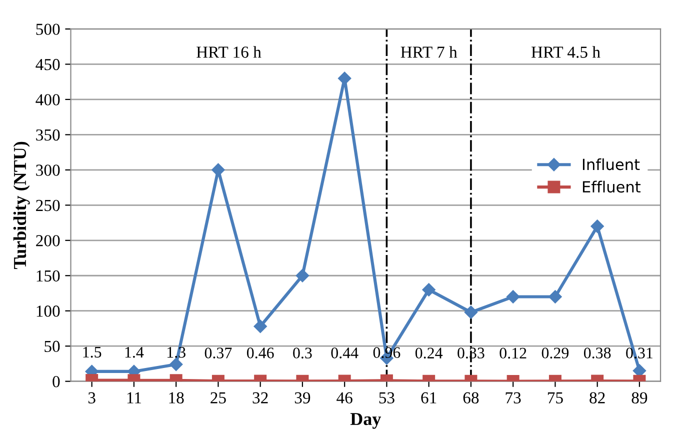 This screenshot has height=446, width=674. Describe the element at coordinates (92, 398) in the screenshot. I see `x-tick-label: 3` at that location.